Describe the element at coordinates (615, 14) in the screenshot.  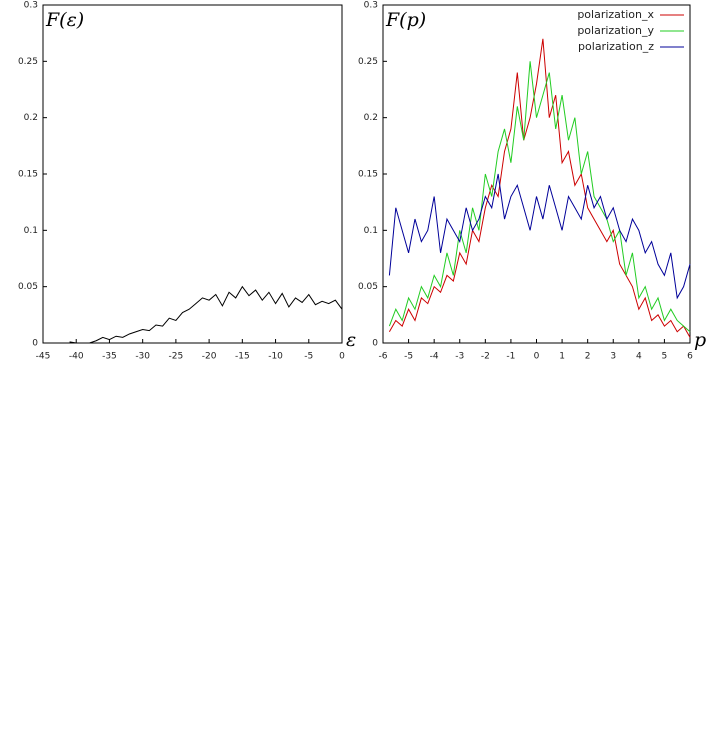
I see `legend-label: polarization_x` at that location.